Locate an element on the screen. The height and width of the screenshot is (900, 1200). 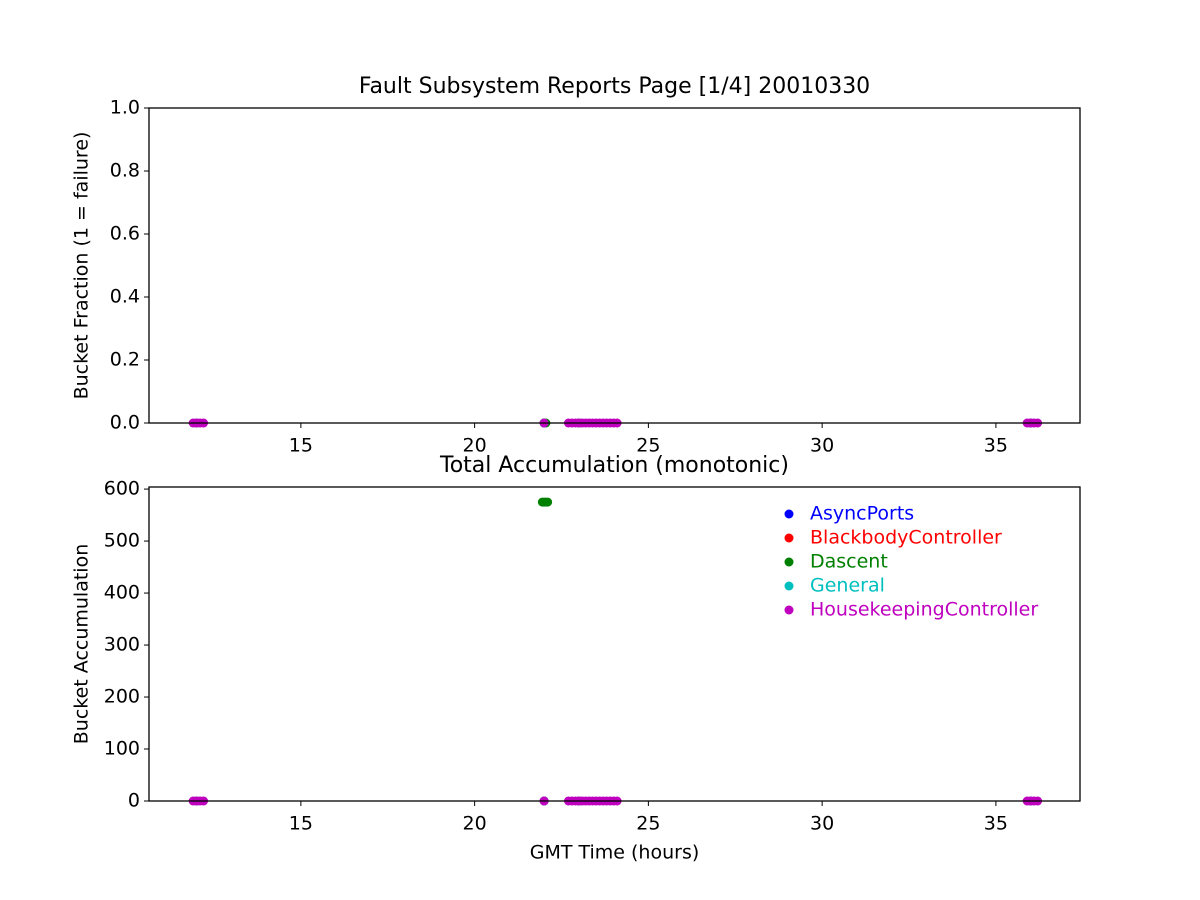
y-tick-label: 400 is located at coordinates (122, 593).